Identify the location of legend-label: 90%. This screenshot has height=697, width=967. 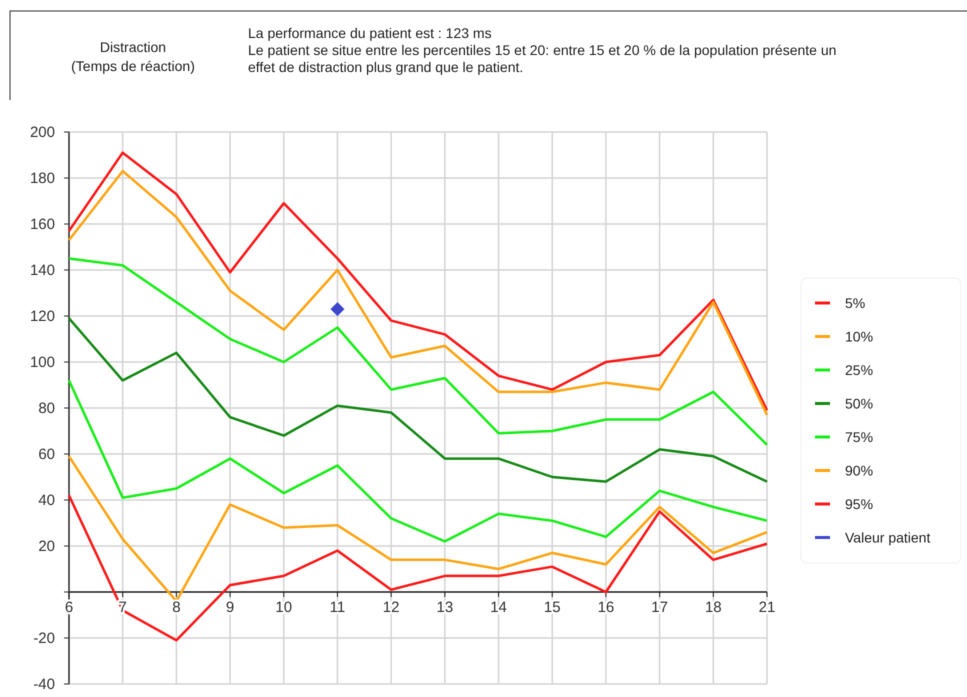
(859, 470).